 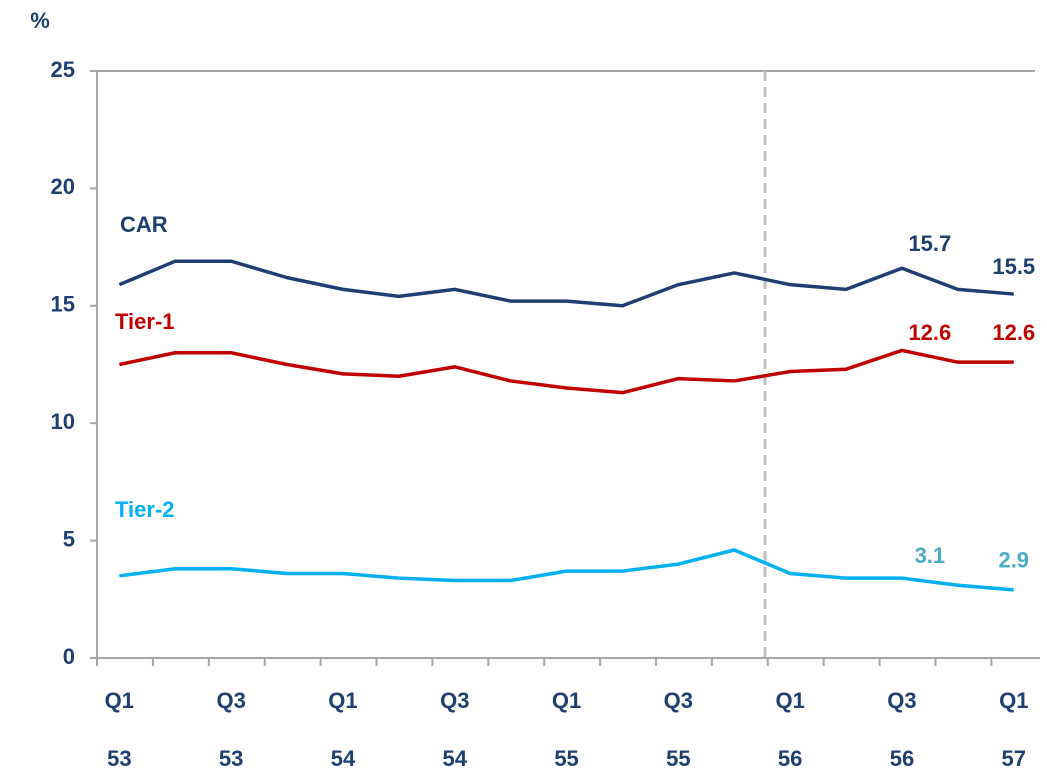 I want to click on y-tick-label: 25, so click(x=63, y=69).